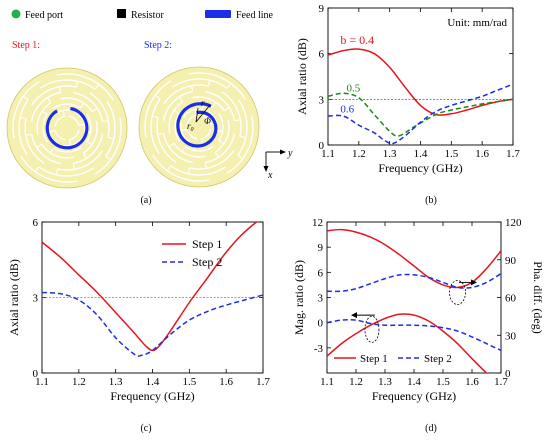 Image resolution: width=550 pixels, height=444 pixels. Describe the element at coordinates (357, 40) in the screenshot. I see `series-label-b04: b = 0.4` at that location.